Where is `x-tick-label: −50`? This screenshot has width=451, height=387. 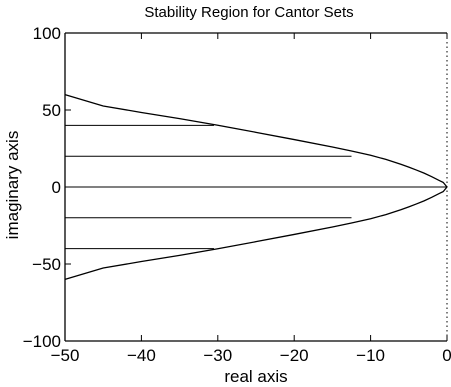
x-tick-label: −50 is located at coordinates (65, 355).